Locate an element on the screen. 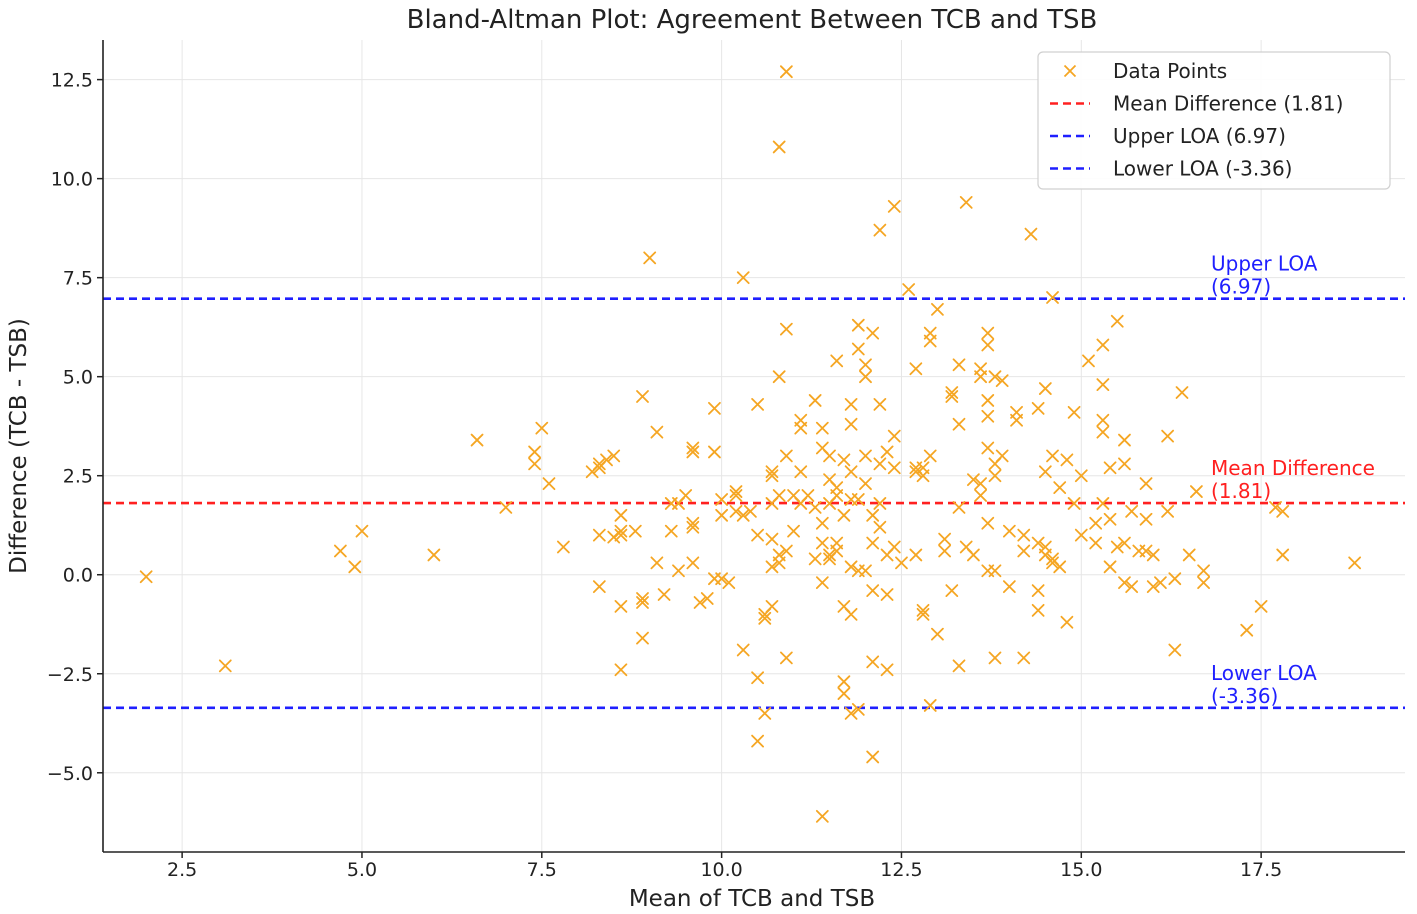 Image resolution: width=1417 pixels, height=914 pixels. legend-marker is located at coordinates (1070, 71).